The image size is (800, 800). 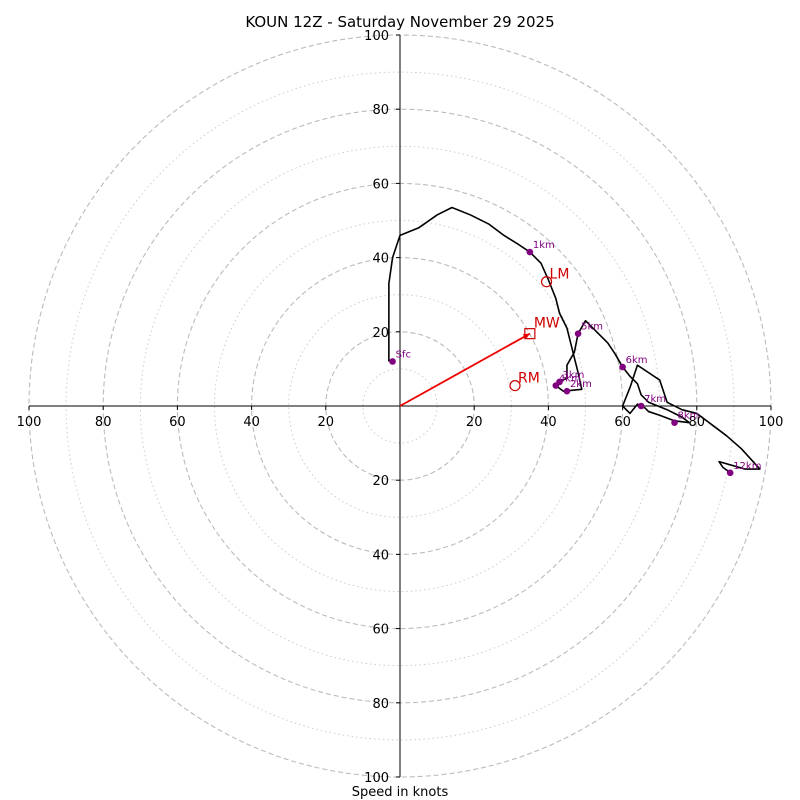 I want to click on x-axis-label: Speed in knots, so click(x=400, y=792).